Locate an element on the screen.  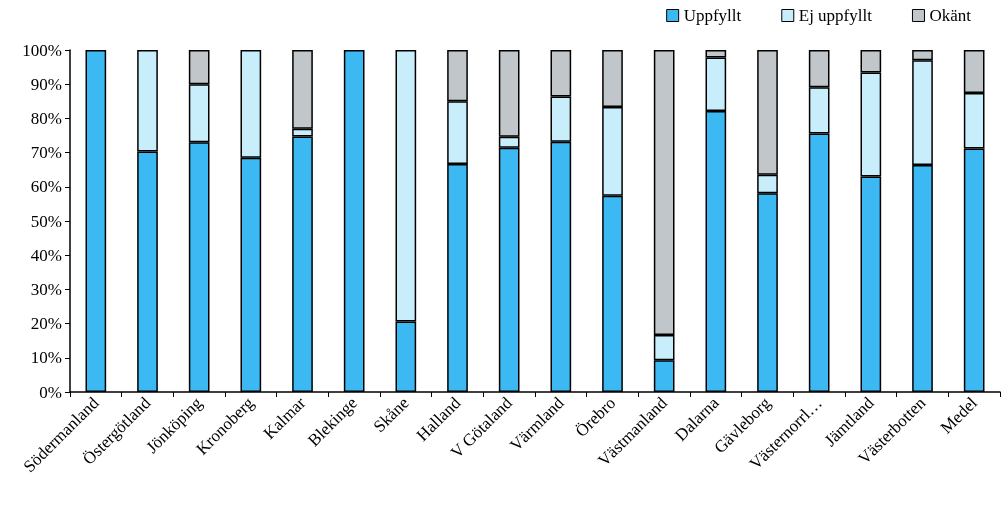
y-tick-label: 60% is located at coordinates (46, 187).